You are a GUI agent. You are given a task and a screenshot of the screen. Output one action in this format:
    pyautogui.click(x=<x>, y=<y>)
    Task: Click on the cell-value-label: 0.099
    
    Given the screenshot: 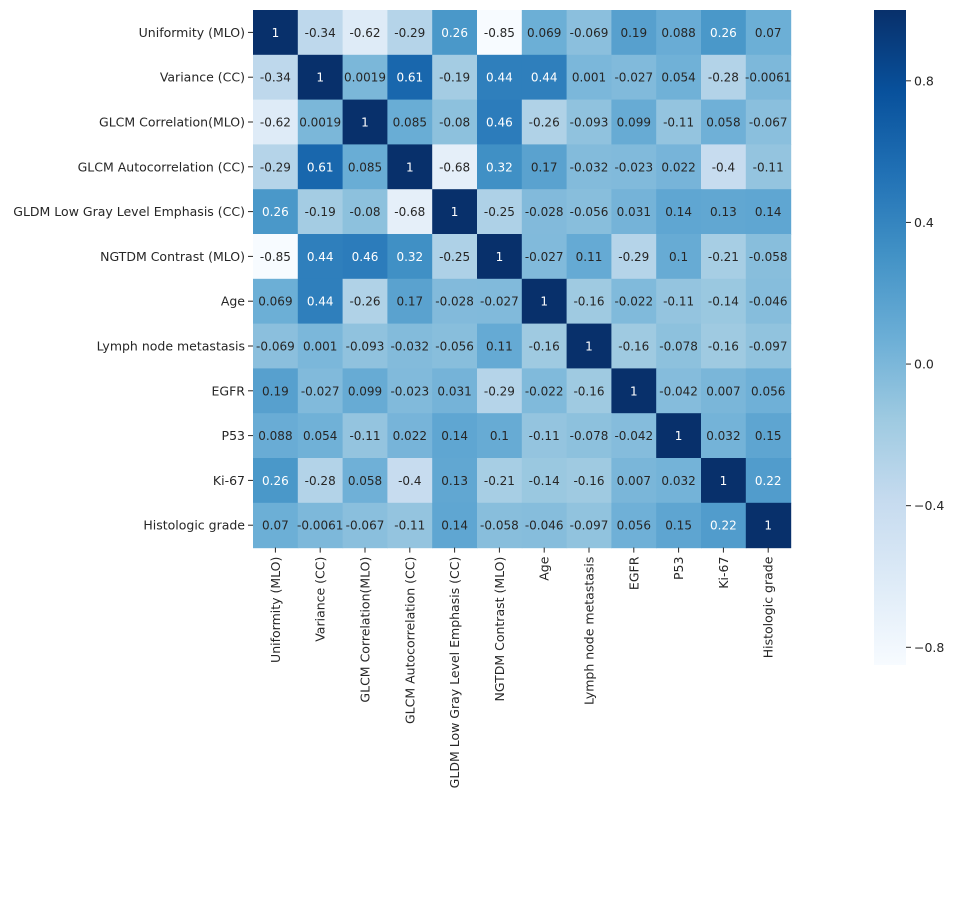 What is the action you would take?
    pyautogui.click(x=365, y=391)
    